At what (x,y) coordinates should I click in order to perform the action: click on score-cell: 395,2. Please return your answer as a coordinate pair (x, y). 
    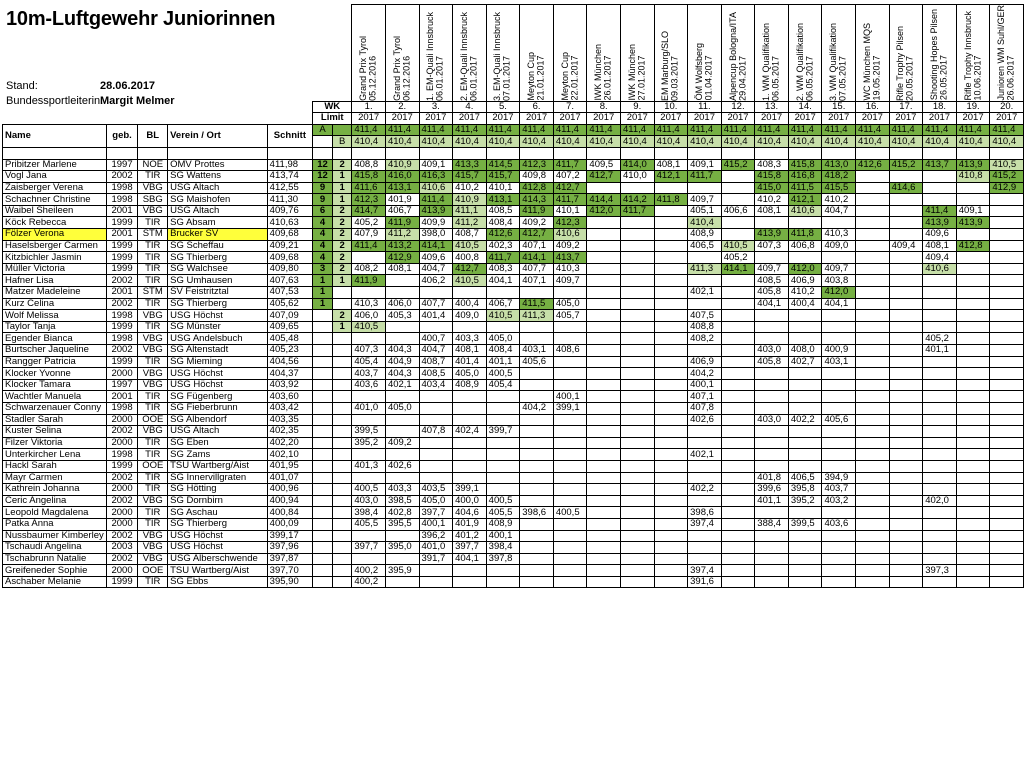
    Looking at the image, I should click on (805, 501).